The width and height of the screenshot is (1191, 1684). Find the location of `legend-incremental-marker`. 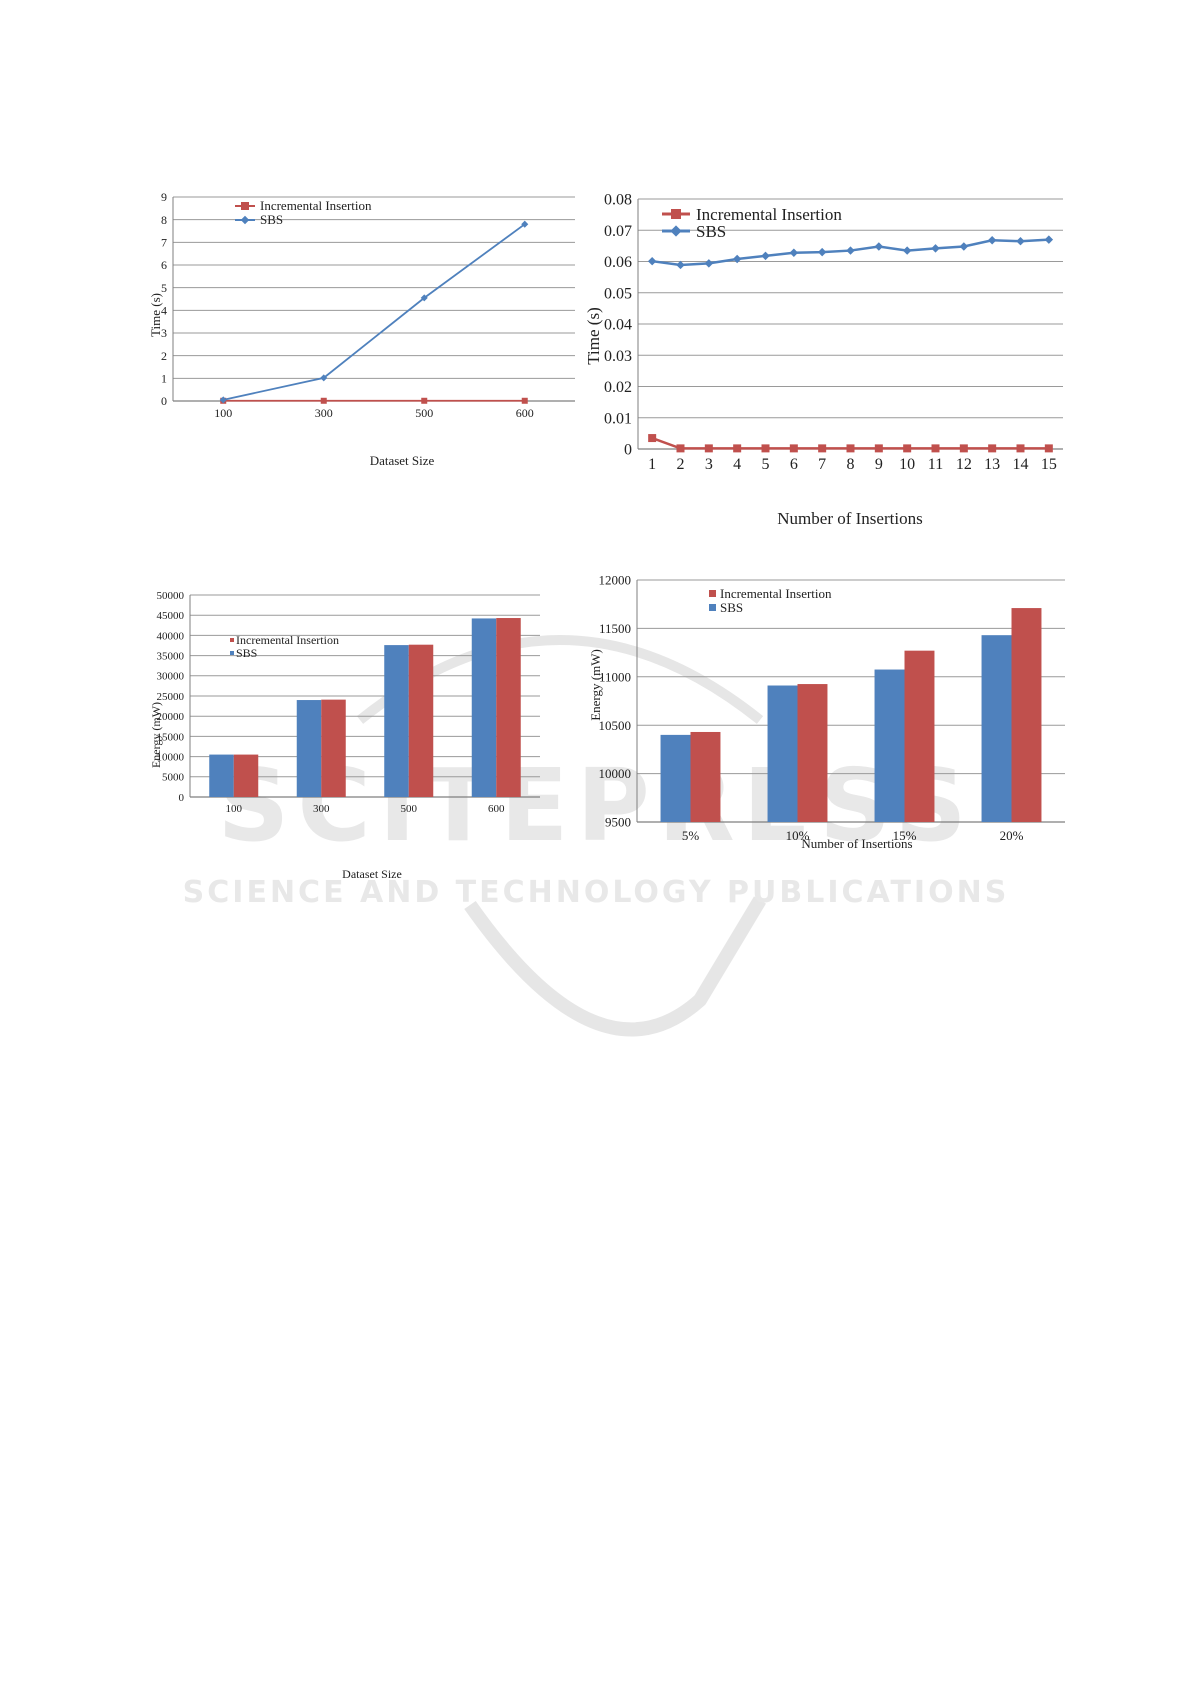

legend-incremental-marker is located at coordinates (676, 214).